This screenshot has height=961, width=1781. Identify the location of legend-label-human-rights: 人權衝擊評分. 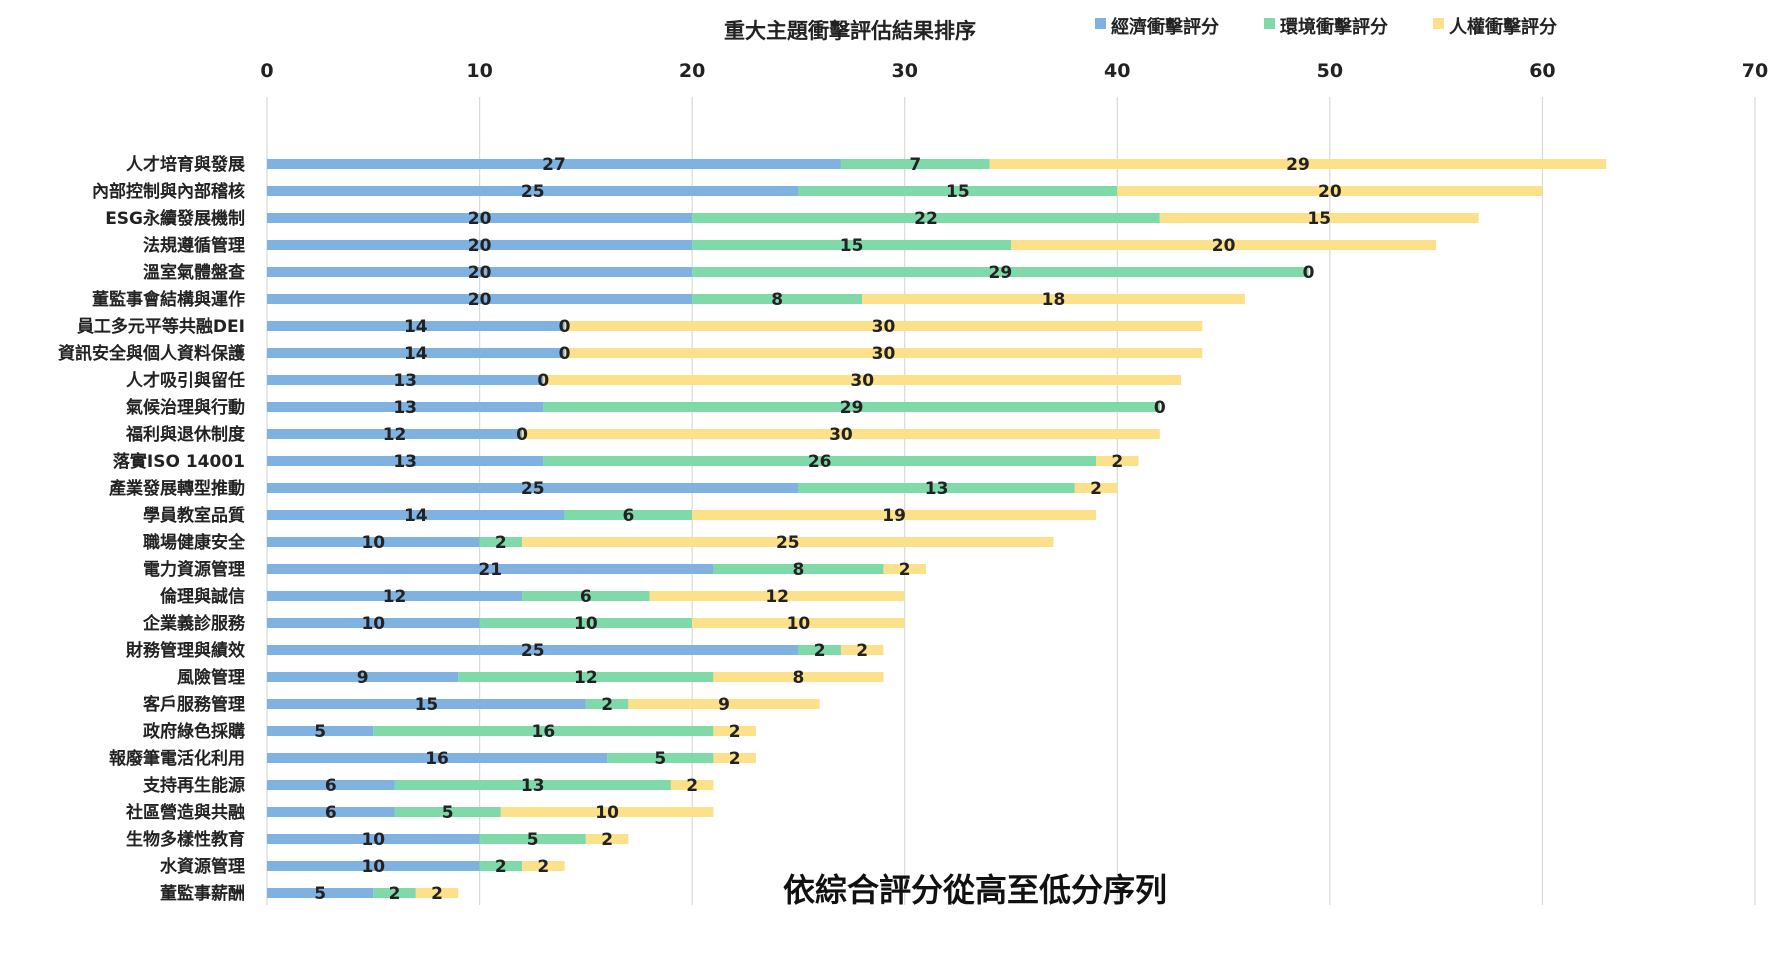
(1503, 27).